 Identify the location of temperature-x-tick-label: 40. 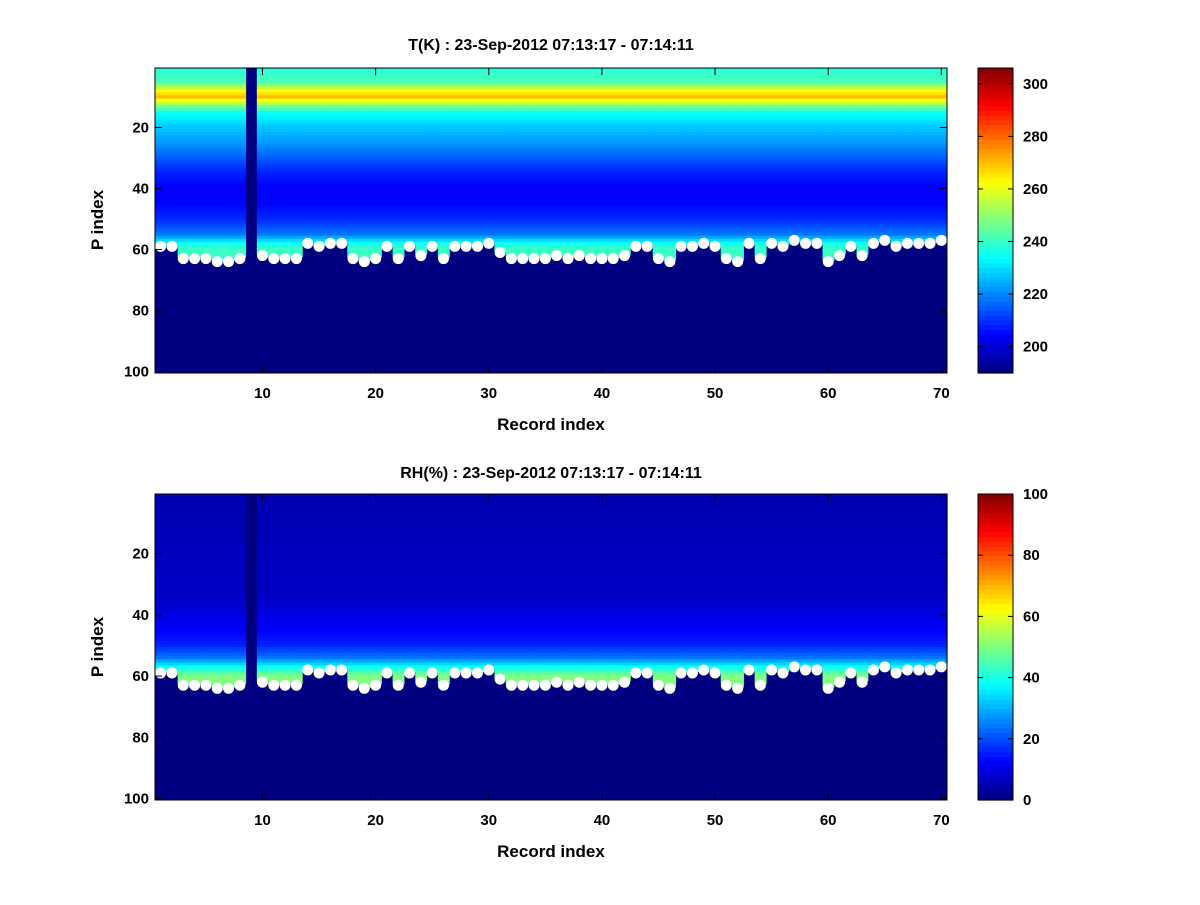
(602, 393).